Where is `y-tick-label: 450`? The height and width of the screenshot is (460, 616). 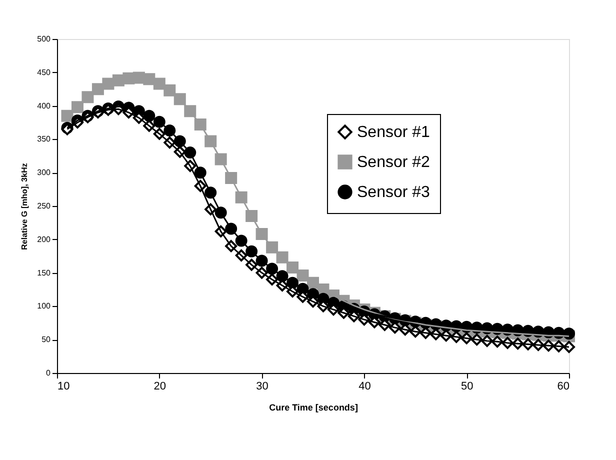
y-tick-label: 450 is located at coordinates (44, 72).